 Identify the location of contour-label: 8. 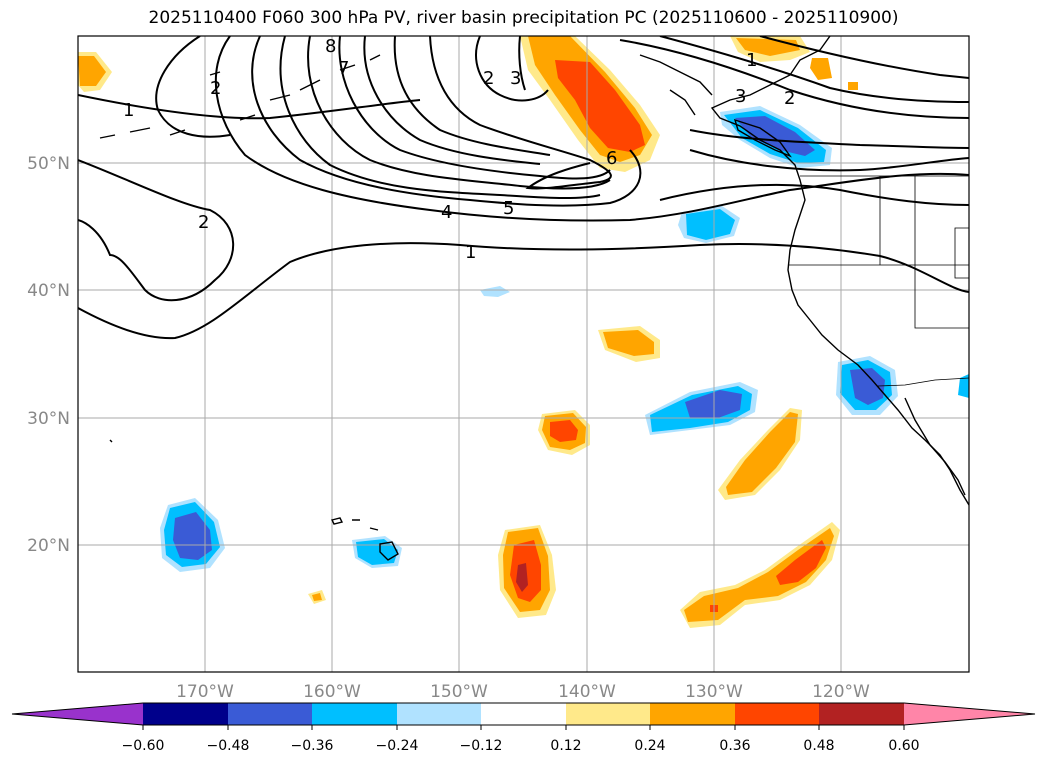
(330, 46).